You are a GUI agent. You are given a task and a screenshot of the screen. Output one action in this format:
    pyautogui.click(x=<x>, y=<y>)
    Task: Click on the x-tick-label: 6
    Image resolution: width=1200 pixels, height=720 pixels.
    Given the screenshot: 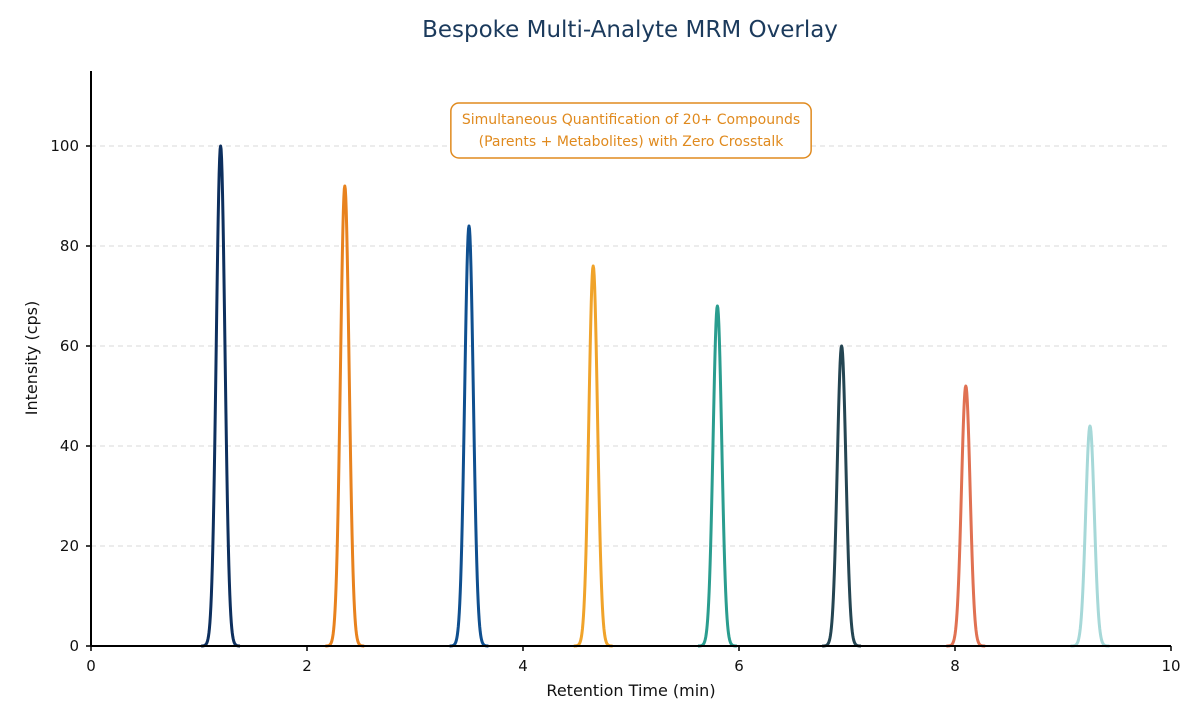 What is the action you would take?
    pyautogui.click(x=739, y=666)
    